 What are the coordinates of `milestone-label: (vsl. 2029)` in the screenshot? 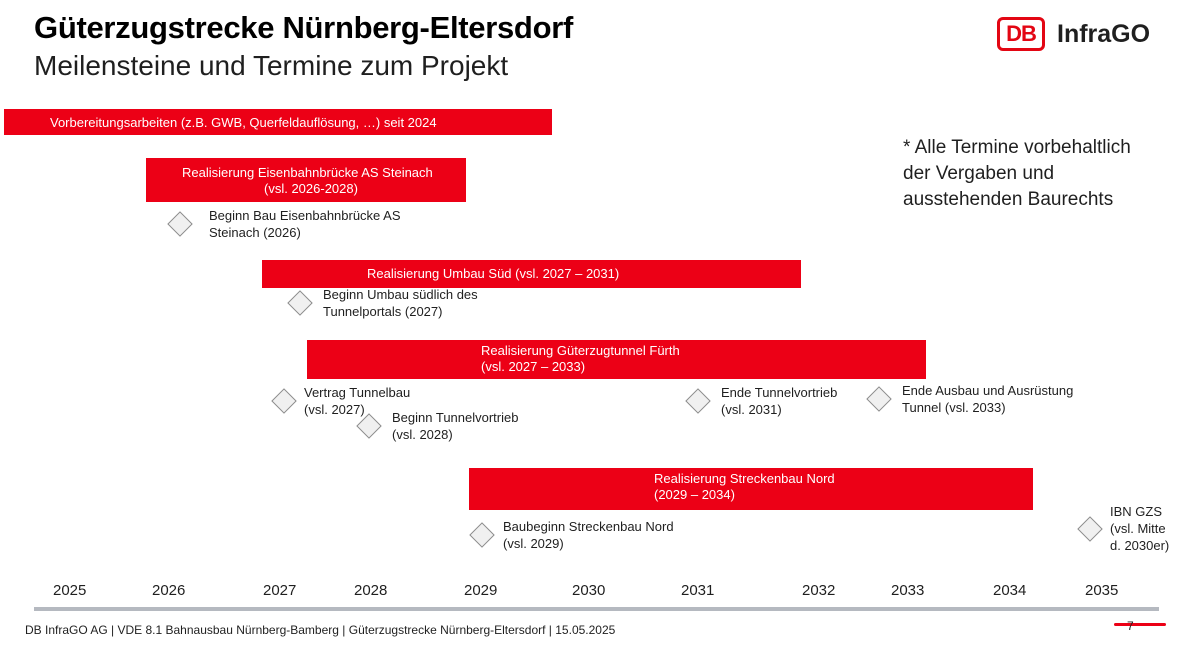 It's located at (533, 543).